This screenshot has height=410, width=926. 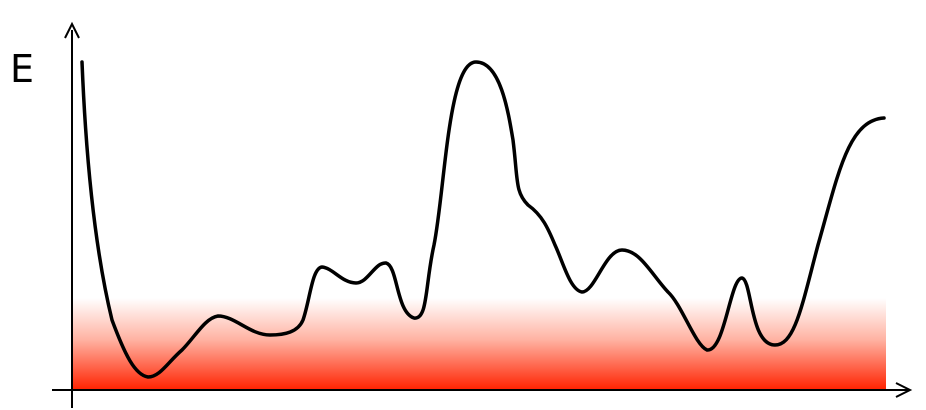 I want to click on y-axis-arrowhead, so click(x=72, y=30).